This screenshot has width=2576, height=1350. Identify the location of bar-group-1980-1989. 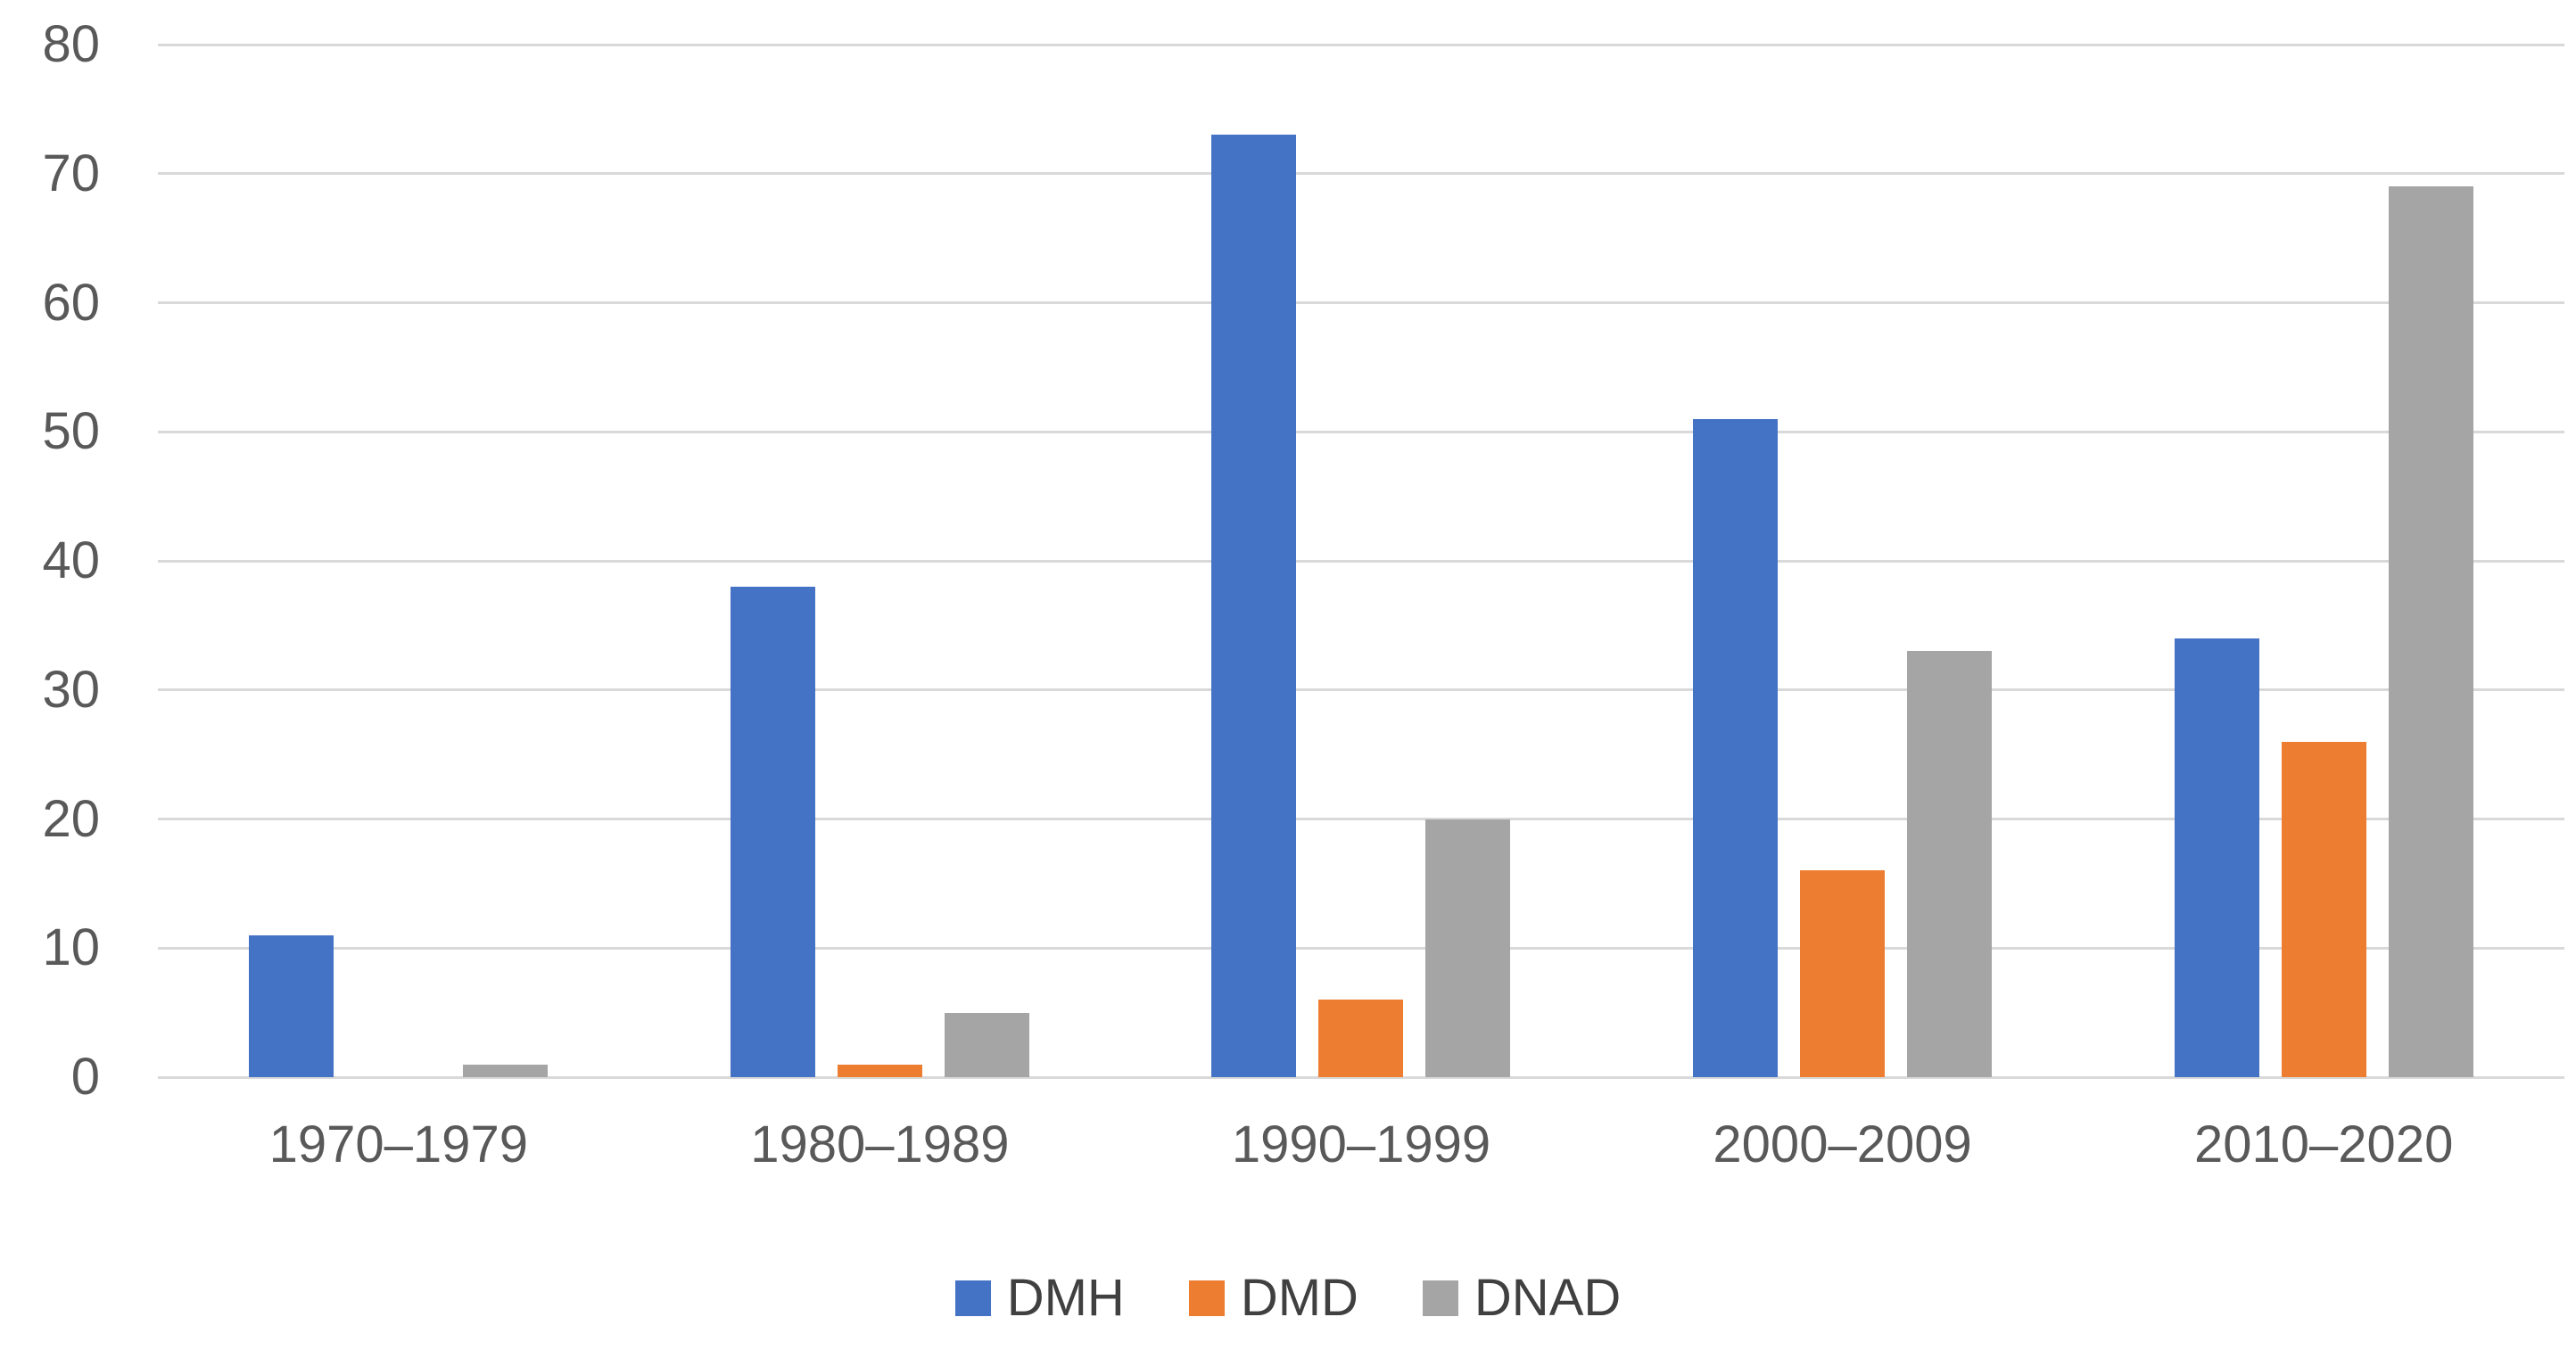
(880, 561).